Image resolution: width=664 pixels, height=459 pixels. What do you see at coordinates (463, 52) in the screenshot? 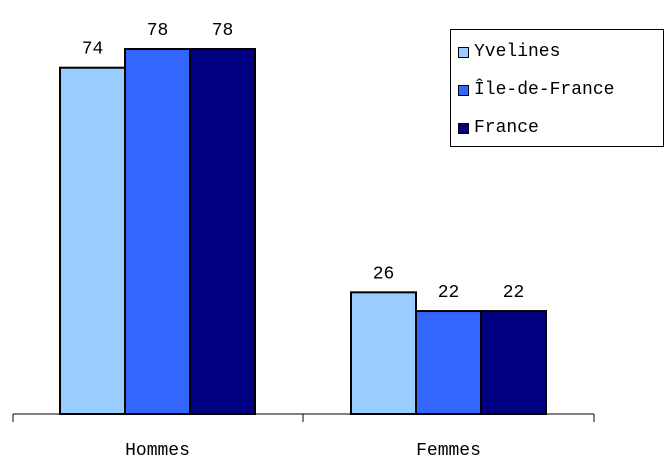
I see `legend-swatch-yvelines` at bounding box center [463, 52].